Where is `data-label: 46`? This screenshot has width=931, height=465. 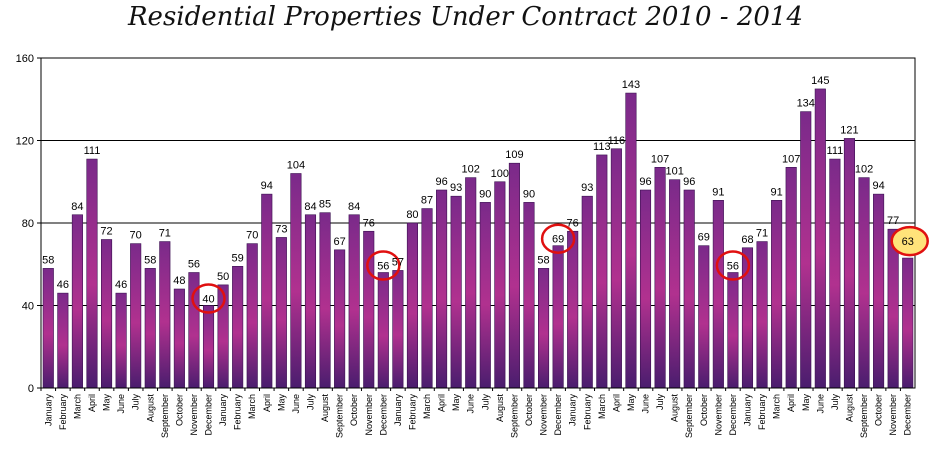 data-label: 46 is located at coordinates (121, 285).